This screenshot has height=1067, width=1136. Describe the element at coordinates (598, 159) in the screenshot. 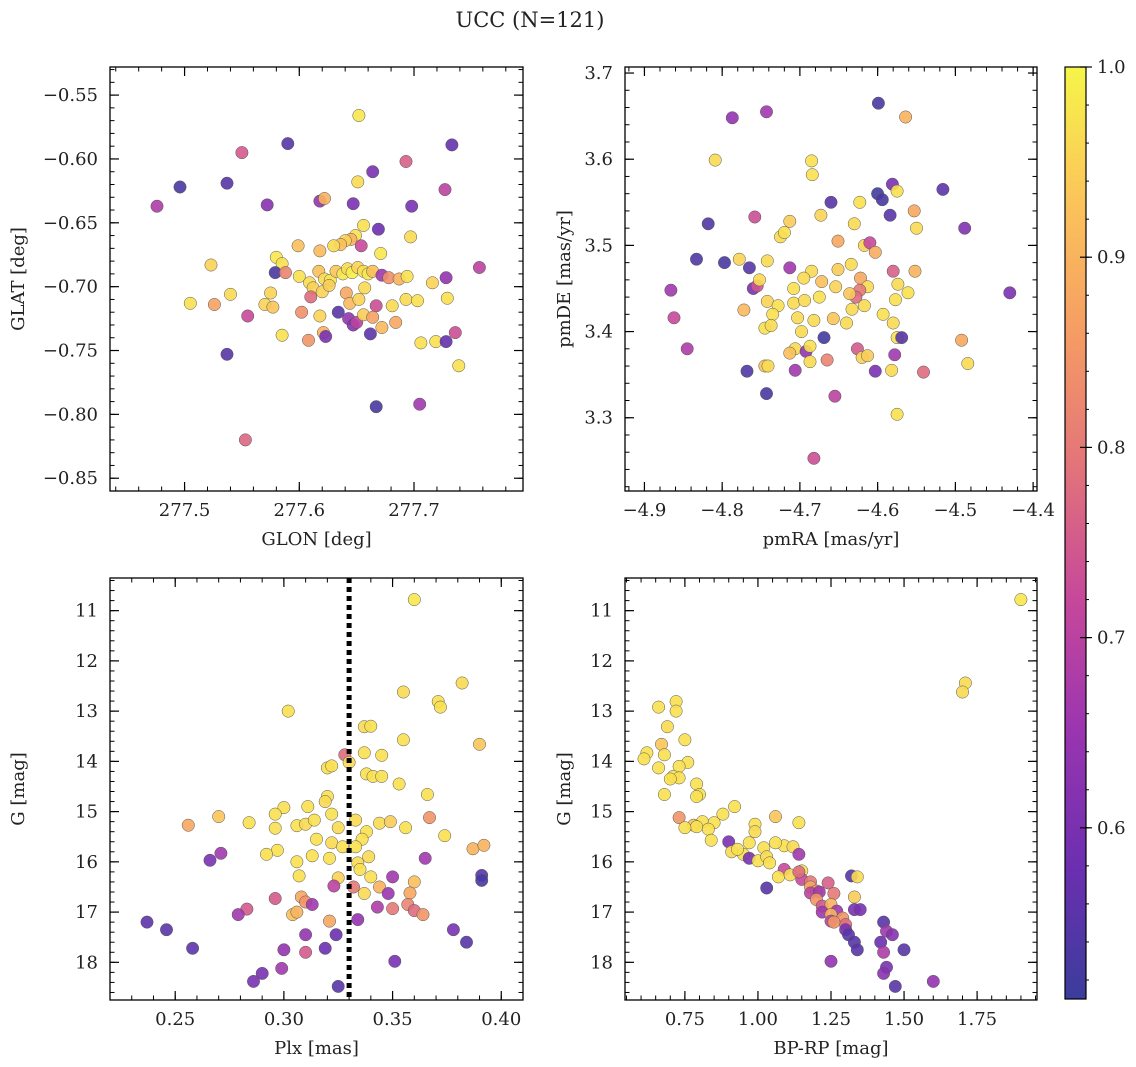

I see `pm-ytick-label: 3.6` at that location.